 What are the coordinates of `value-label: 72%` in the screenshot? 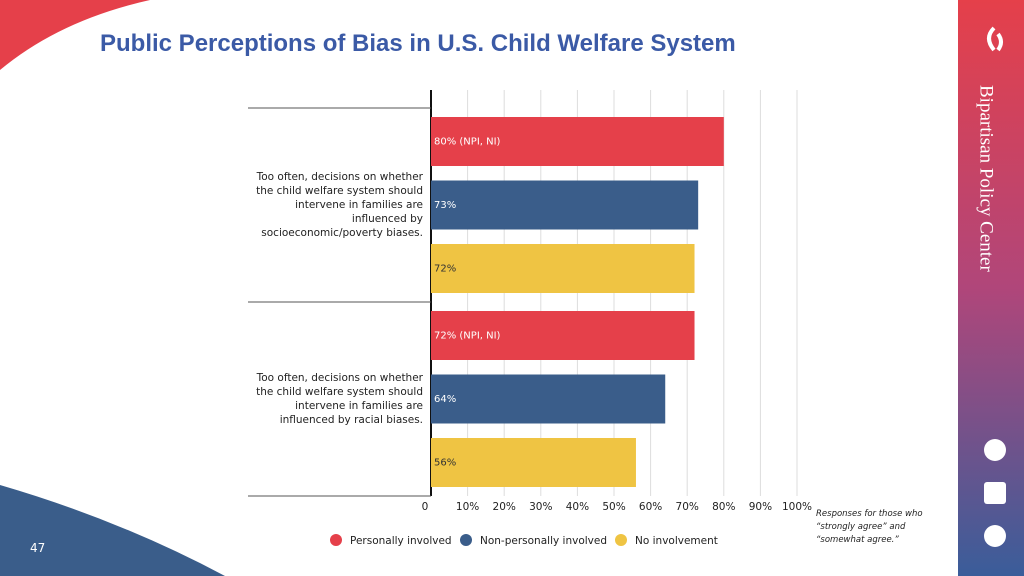 It's located at (445, 269).